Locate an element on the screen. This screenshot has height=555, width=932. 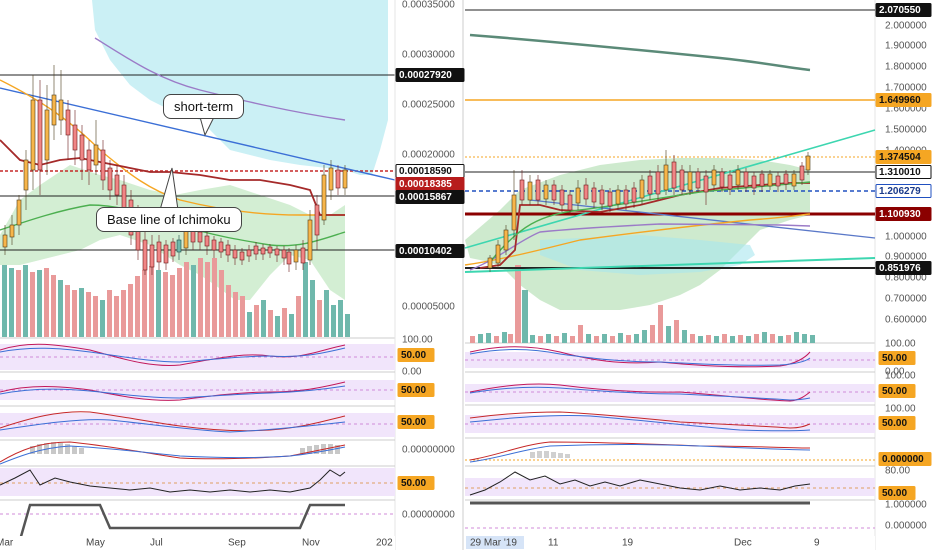
left-price-tick: 0.00005000 is located at coordinates (428, 307).